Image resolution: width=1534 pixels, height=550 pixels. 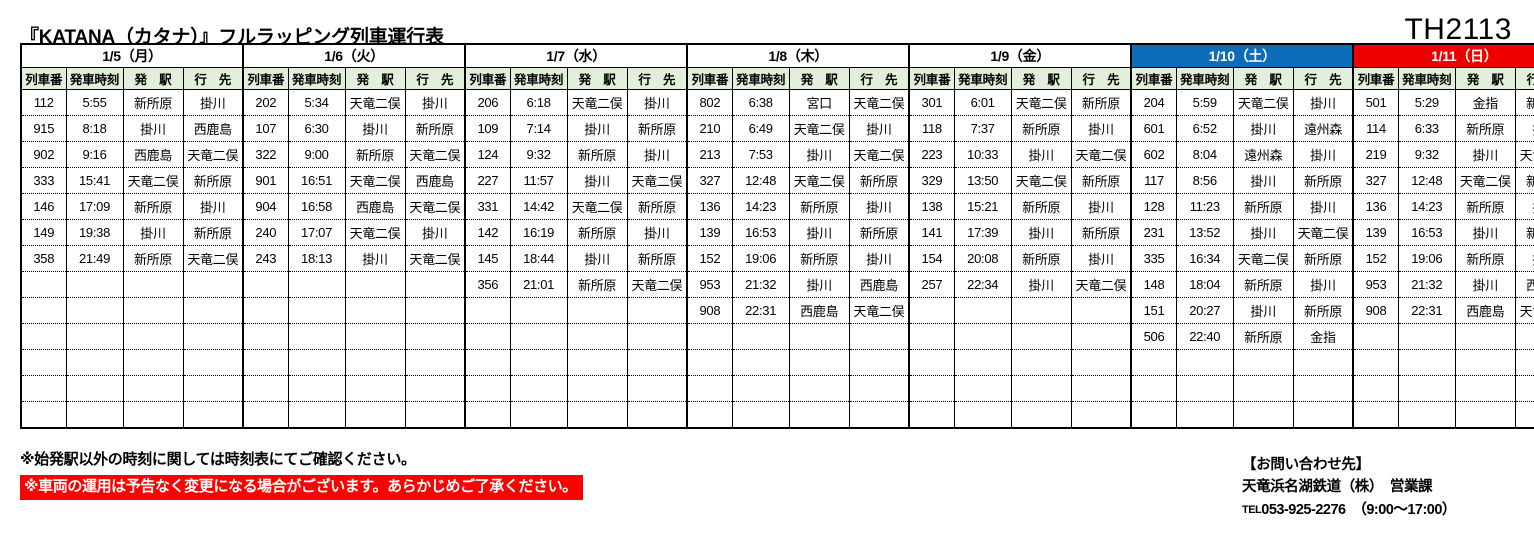 I want to click on cell-departure-time: 13:50, so click(x=982, y=180).